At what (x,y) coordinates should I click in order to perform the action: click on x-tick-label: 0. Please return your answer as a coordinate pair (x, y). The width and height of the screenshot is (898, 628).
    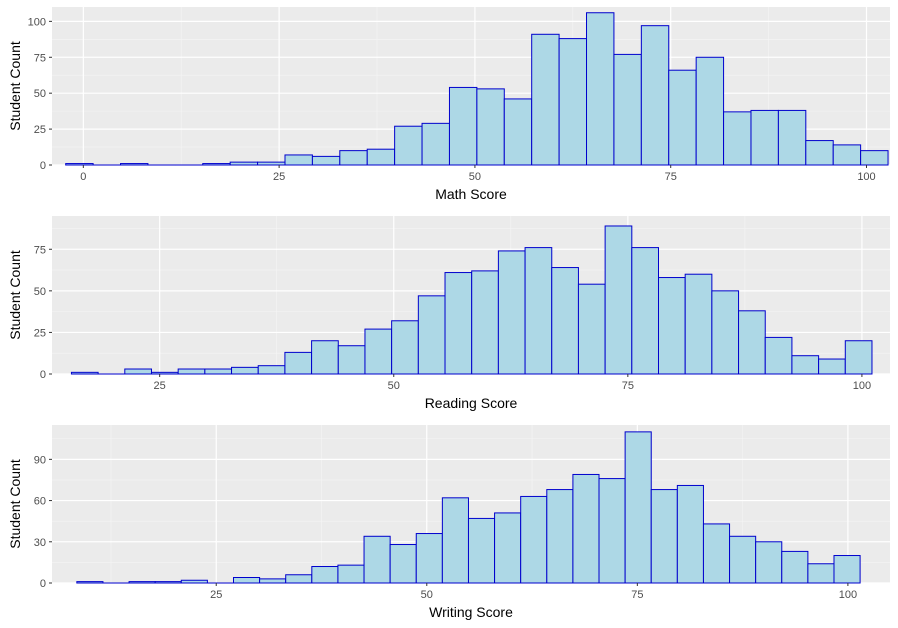
    Looking at the image, I should click on (83, 177).